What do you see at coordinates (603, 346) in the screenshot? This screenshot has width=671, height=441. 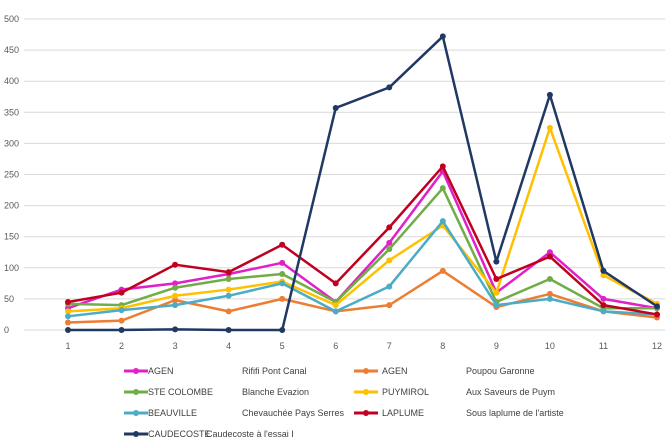 I see `x-tick-label: 11` at bounding box center [603, 346].